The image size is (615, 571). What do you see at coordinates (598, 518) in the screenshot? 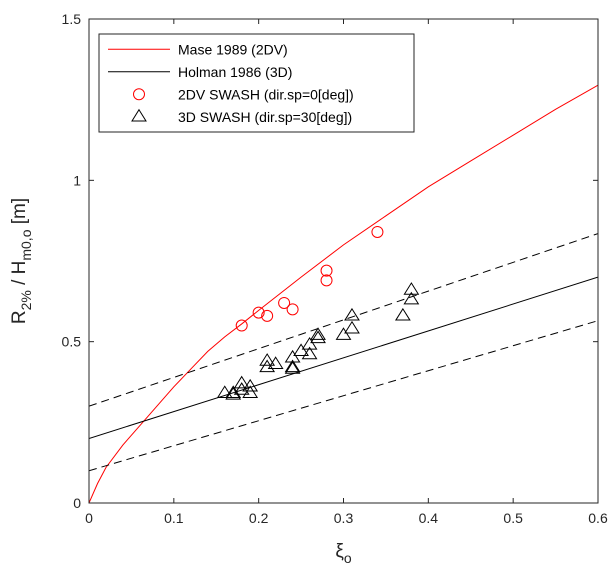
I see `x-tick-label: 0.6` at bounding box center [598, 518].